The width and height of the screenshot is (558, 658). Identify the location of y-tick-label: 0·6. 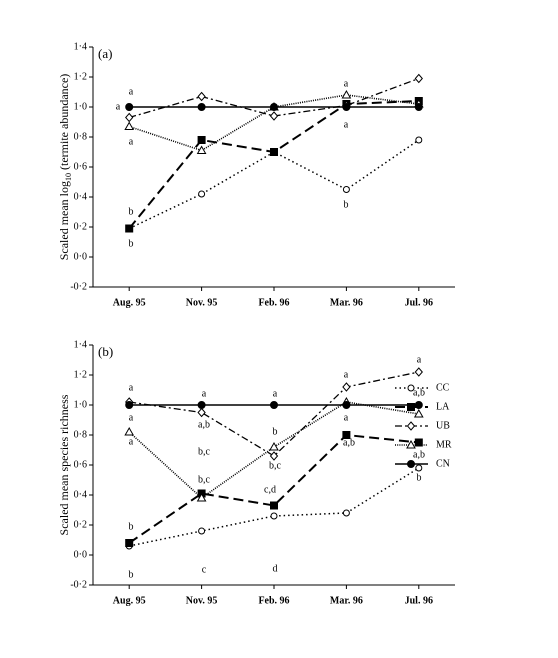
(80, 166).